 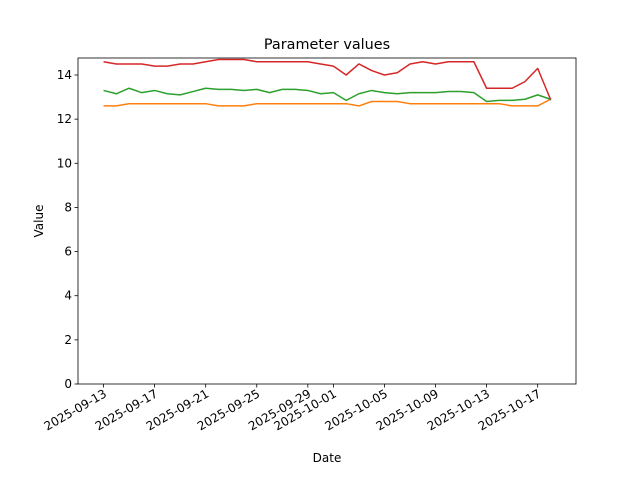 What do you see at coordinates (64, 119) in the screenshot?
I see `y-tick-label: 12` at bounding box center [64, 119].